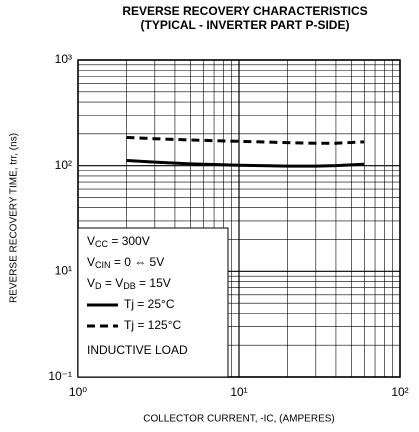 The width and height of the screenshot is (419, 432). What do you see at coordinates (399, 392) in the screenshot?
I see `x-tick-label: 10²` at bounding box center [399, 392].